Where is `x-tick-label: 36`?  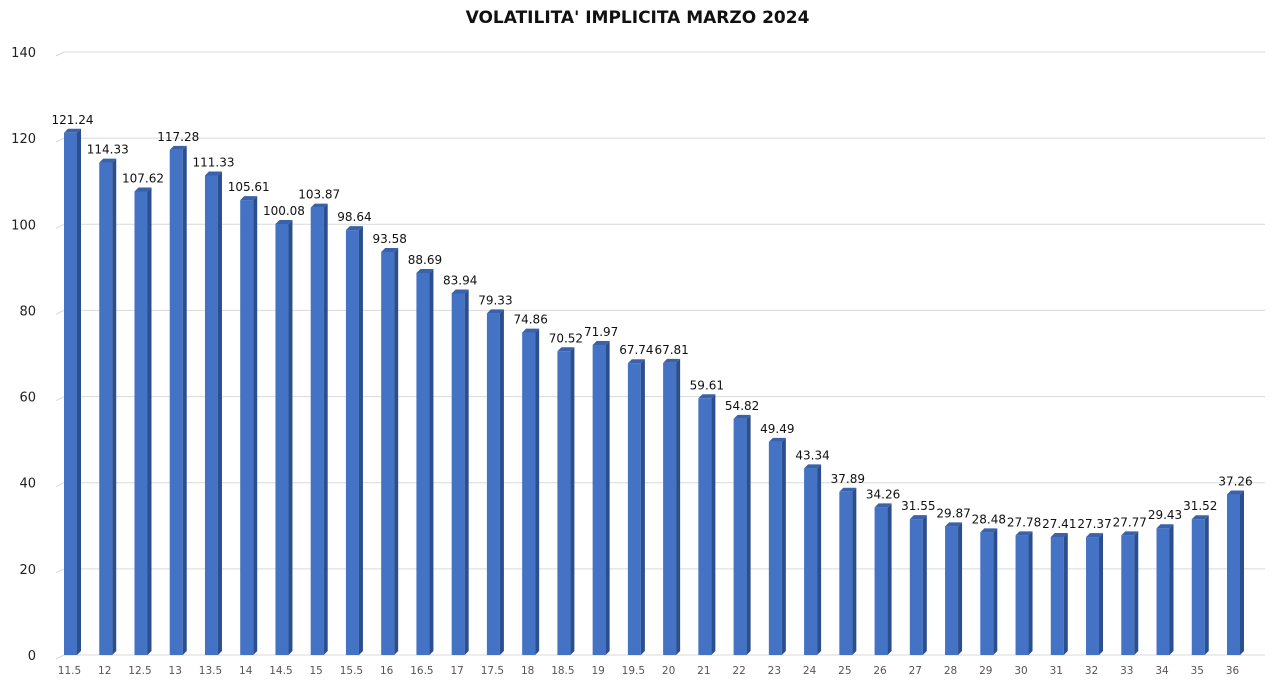 x-tick-label: 36 is located at coordinates (1233, 671).